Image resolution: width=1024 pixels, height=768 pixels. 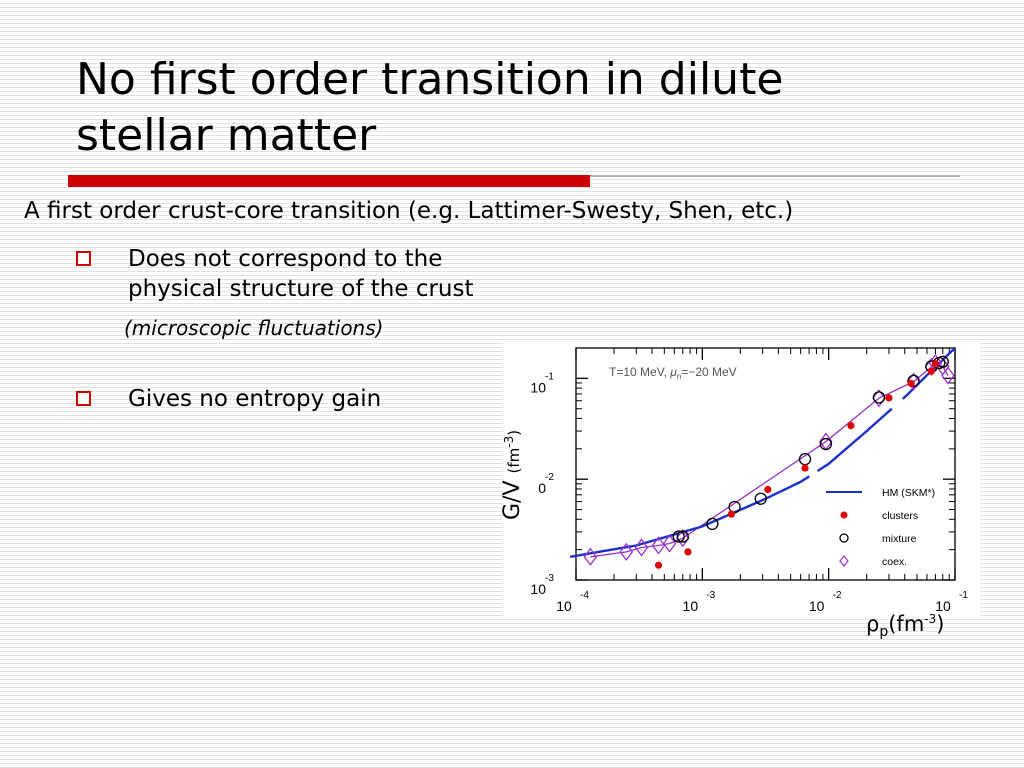 I want to click on chart-annotation: T=10 MeV, μn=−20 MeV, so click(x=673, y=373).